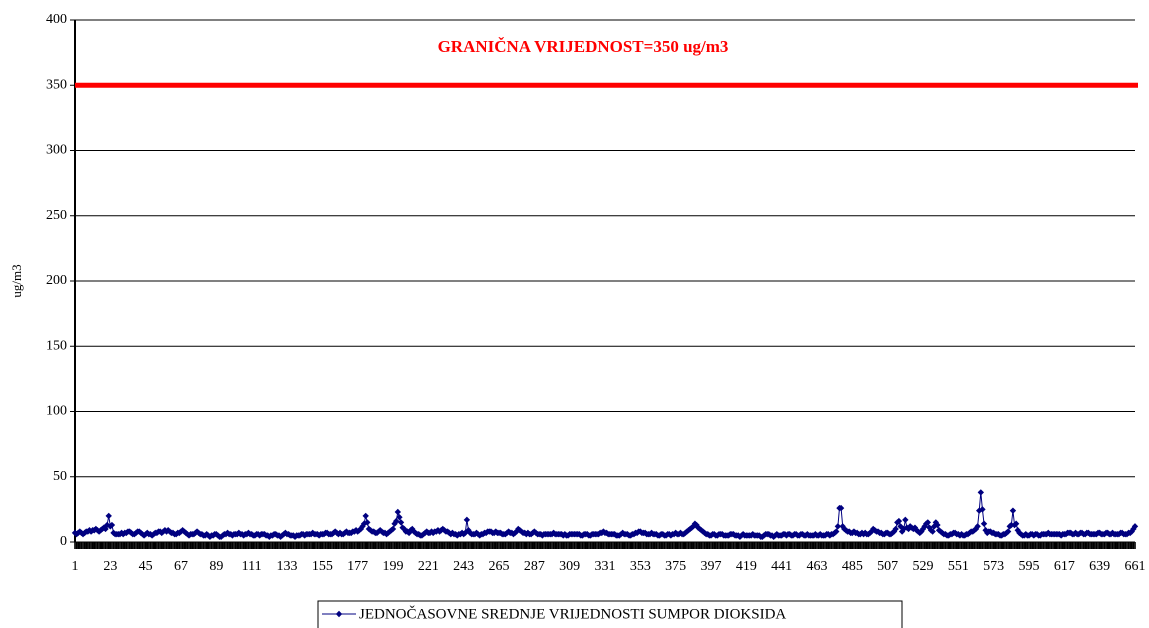  I want to click on y-tick-label: 250, so click(56, 215).